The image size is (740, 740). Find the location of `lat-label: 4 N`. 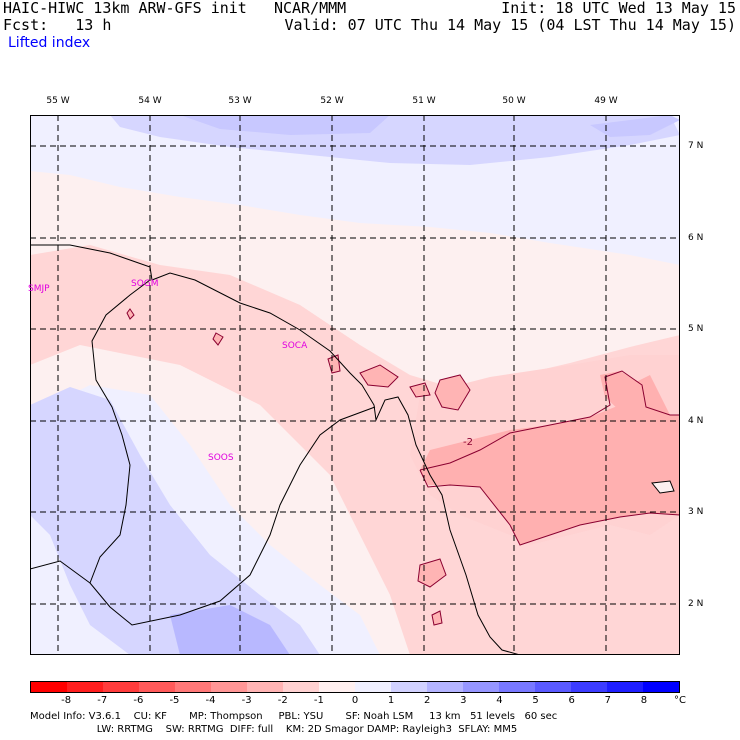

lat-label: 4 N is located at coordinates (696, 421).